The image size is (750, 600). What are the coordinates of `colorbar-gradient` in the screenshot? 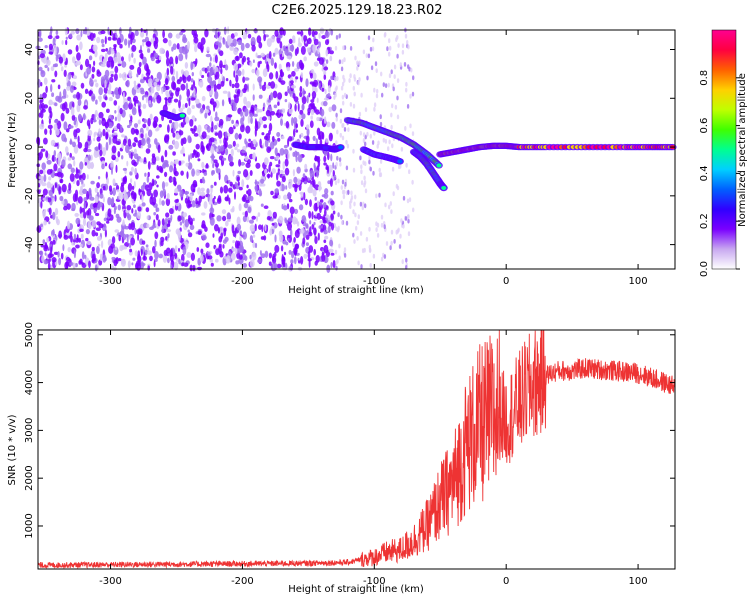 It's located at (724, 149).